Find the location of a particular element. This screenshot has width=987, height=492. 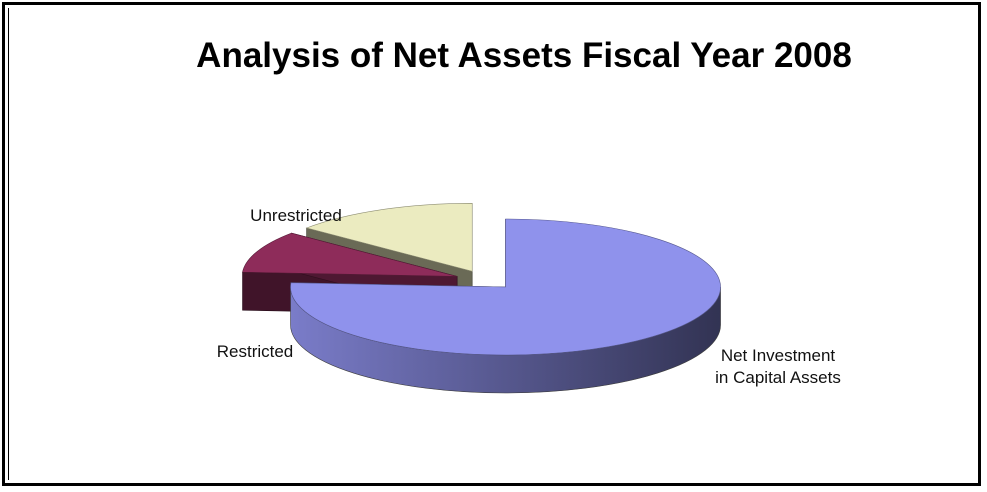

slice-label-net-investment-in-capital-assets: Net Investment in Capital Assets is located at coordinates (778, 366).